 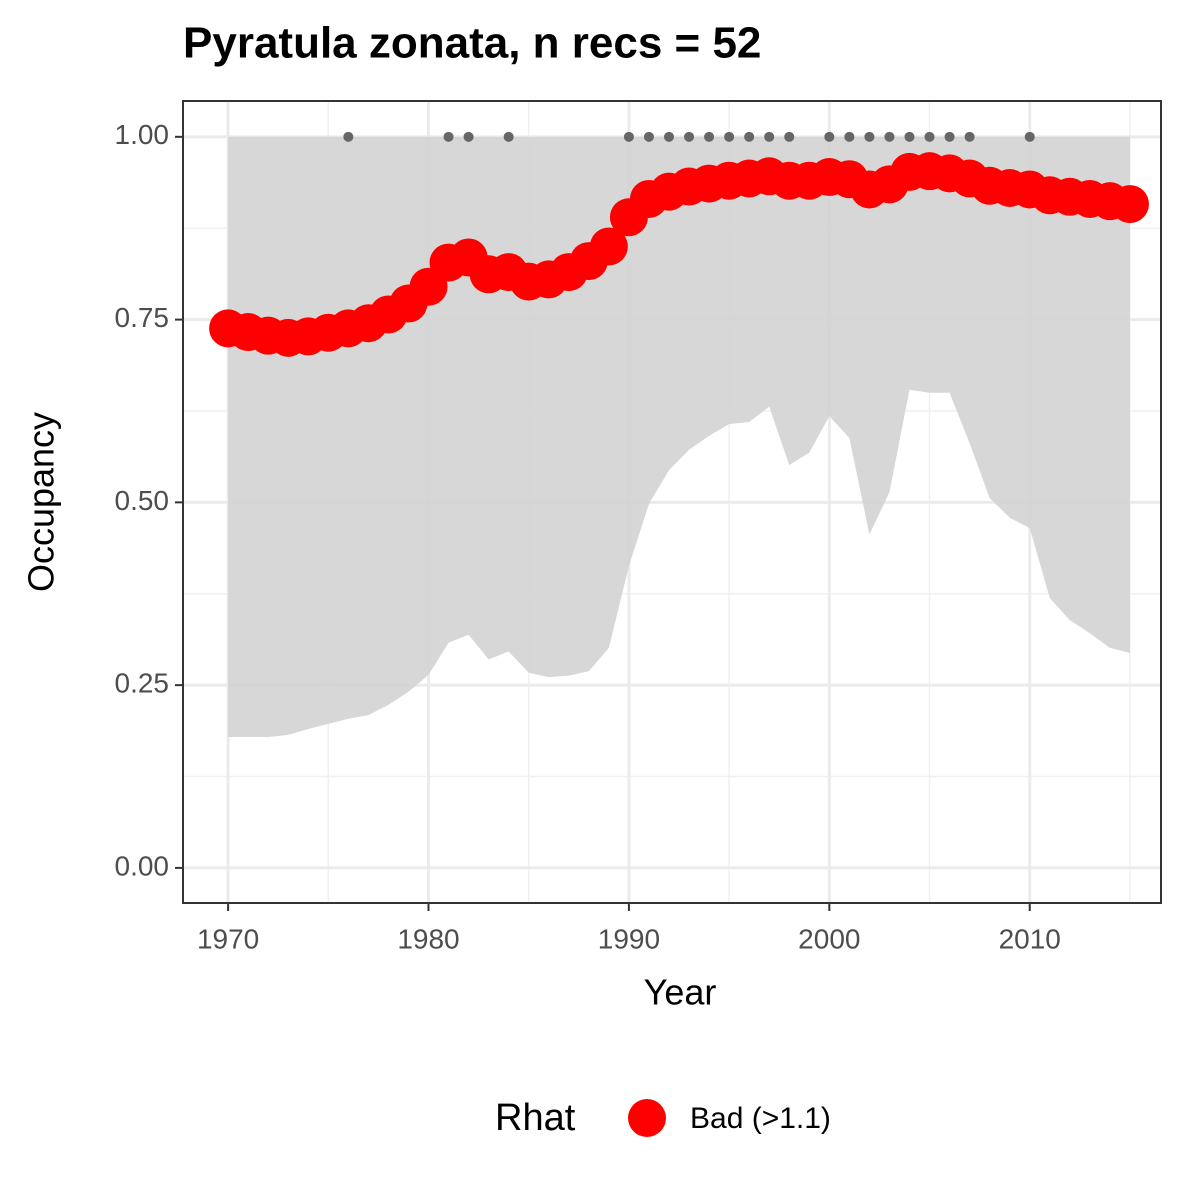 What do you see at coordinates (142, 683) in the screenshot?
I see `y-tick-label: 0.25` at bounding box center [142, 683].